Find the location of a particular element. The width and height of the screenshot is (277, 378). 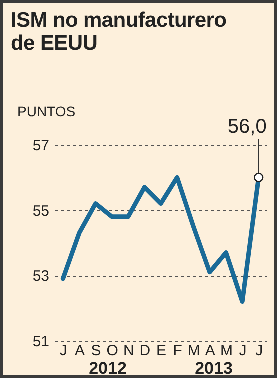

x-tick-label: E is located at coordinates (161, 351).